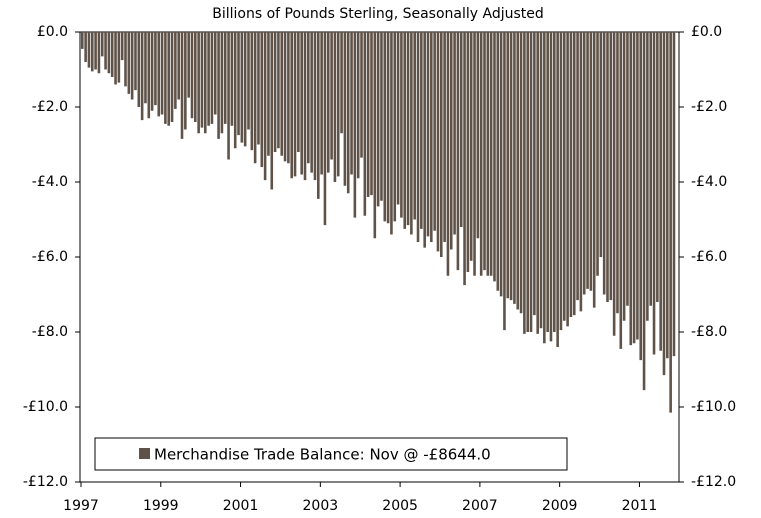  What do you see at coordinates (706, 32) in the screenshot?
I see `y2-tick-label: £0.0` at bounding box center [706, 32].